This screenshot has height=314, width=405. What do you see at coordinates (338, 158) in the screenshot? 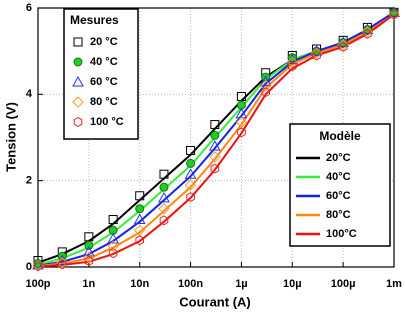
I see `legend-label: 20°C` at bounding box center [338, 158].